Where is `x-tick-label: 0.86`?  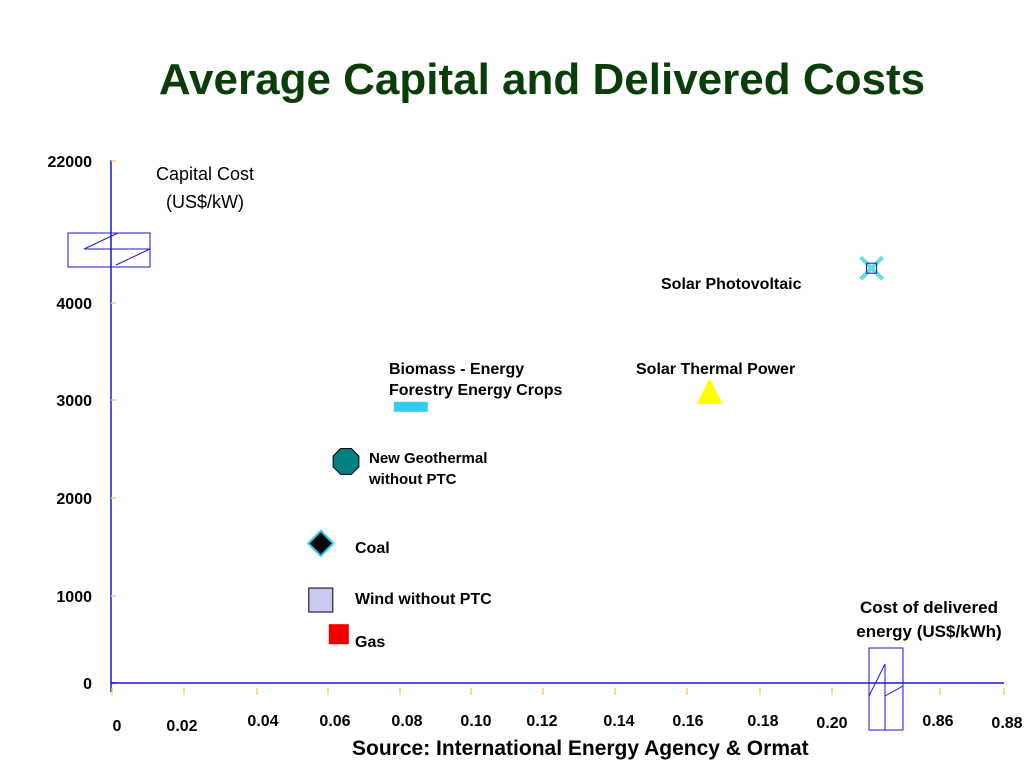
x-tick-label: 0.86 is located at coordinates (937, 721).